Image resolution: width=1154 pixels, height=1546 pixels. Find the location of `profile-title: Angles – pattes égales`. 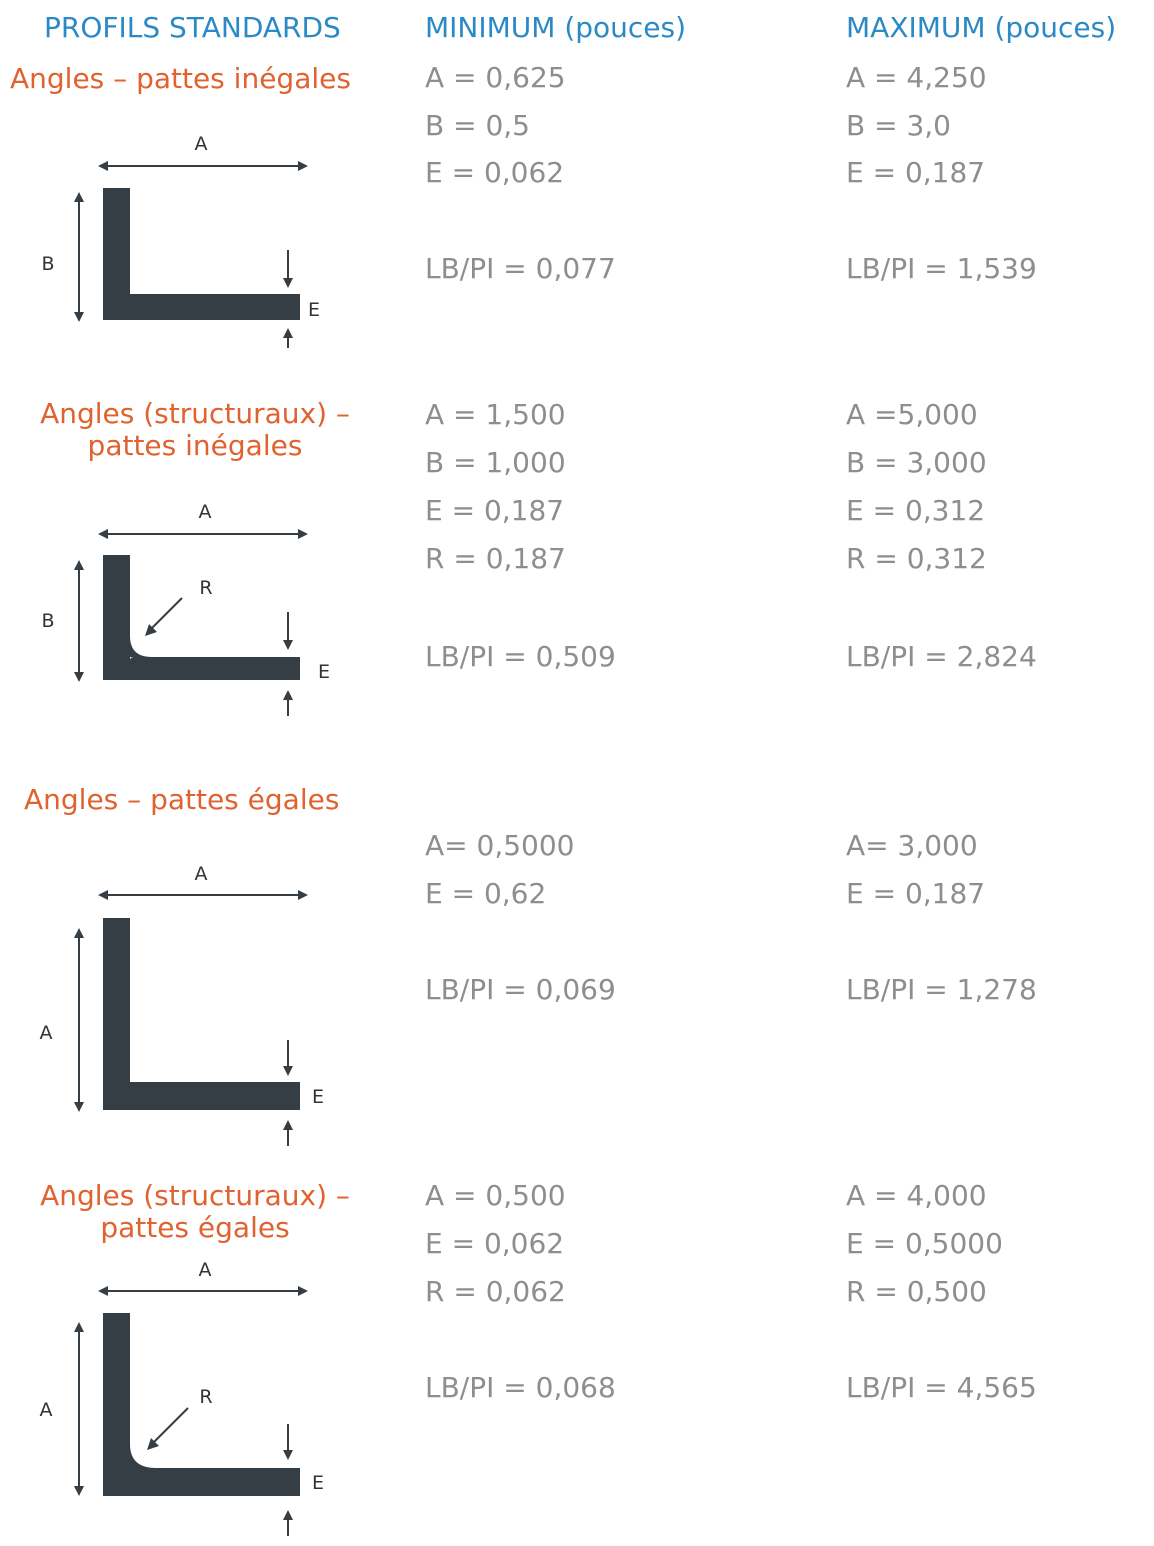

profile-title: Angles – pattes égales is located at coordinates (182, 799).